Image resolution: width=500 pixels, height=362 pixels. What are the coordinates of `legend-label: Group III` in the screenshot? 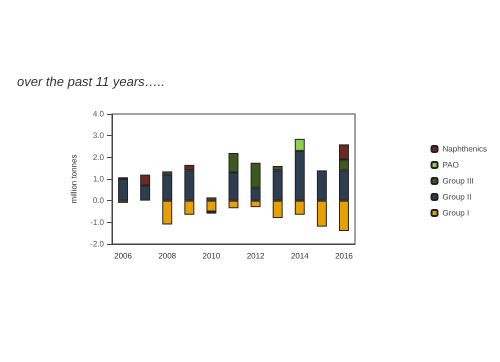 It's located at (458, 181).